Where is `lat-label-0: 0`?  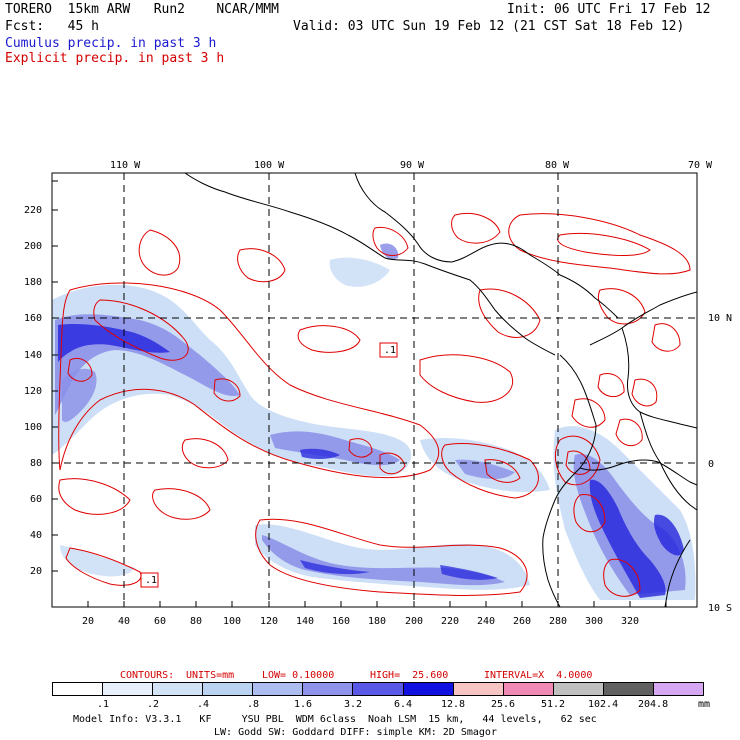
lat-label-0: 0 is located at coordinates (711, 464).